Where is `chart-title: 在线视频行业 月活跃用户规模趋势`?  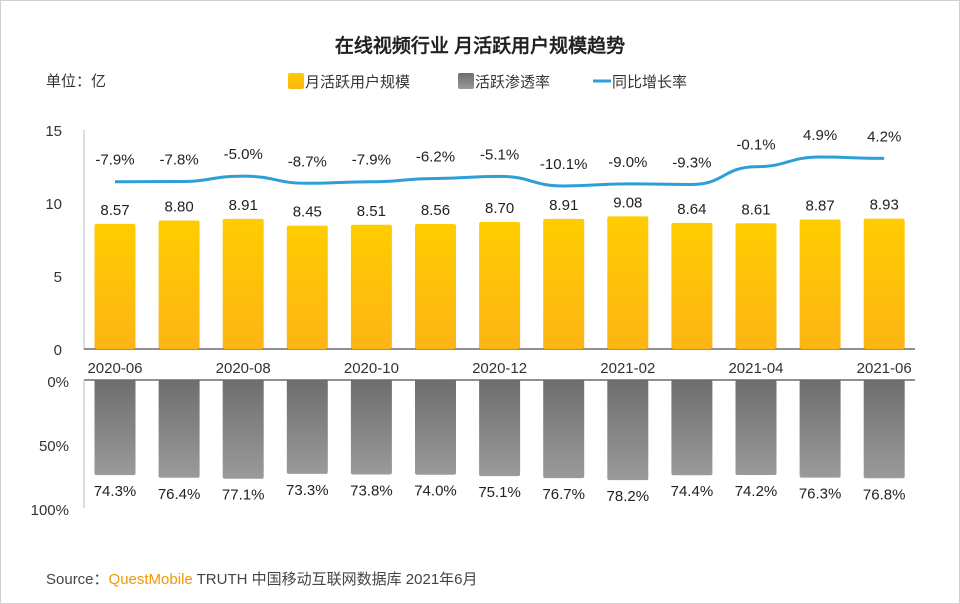
chart-title: 在线视频行业 月活跃用户规模趋势 is located at coordinates (480, 45).